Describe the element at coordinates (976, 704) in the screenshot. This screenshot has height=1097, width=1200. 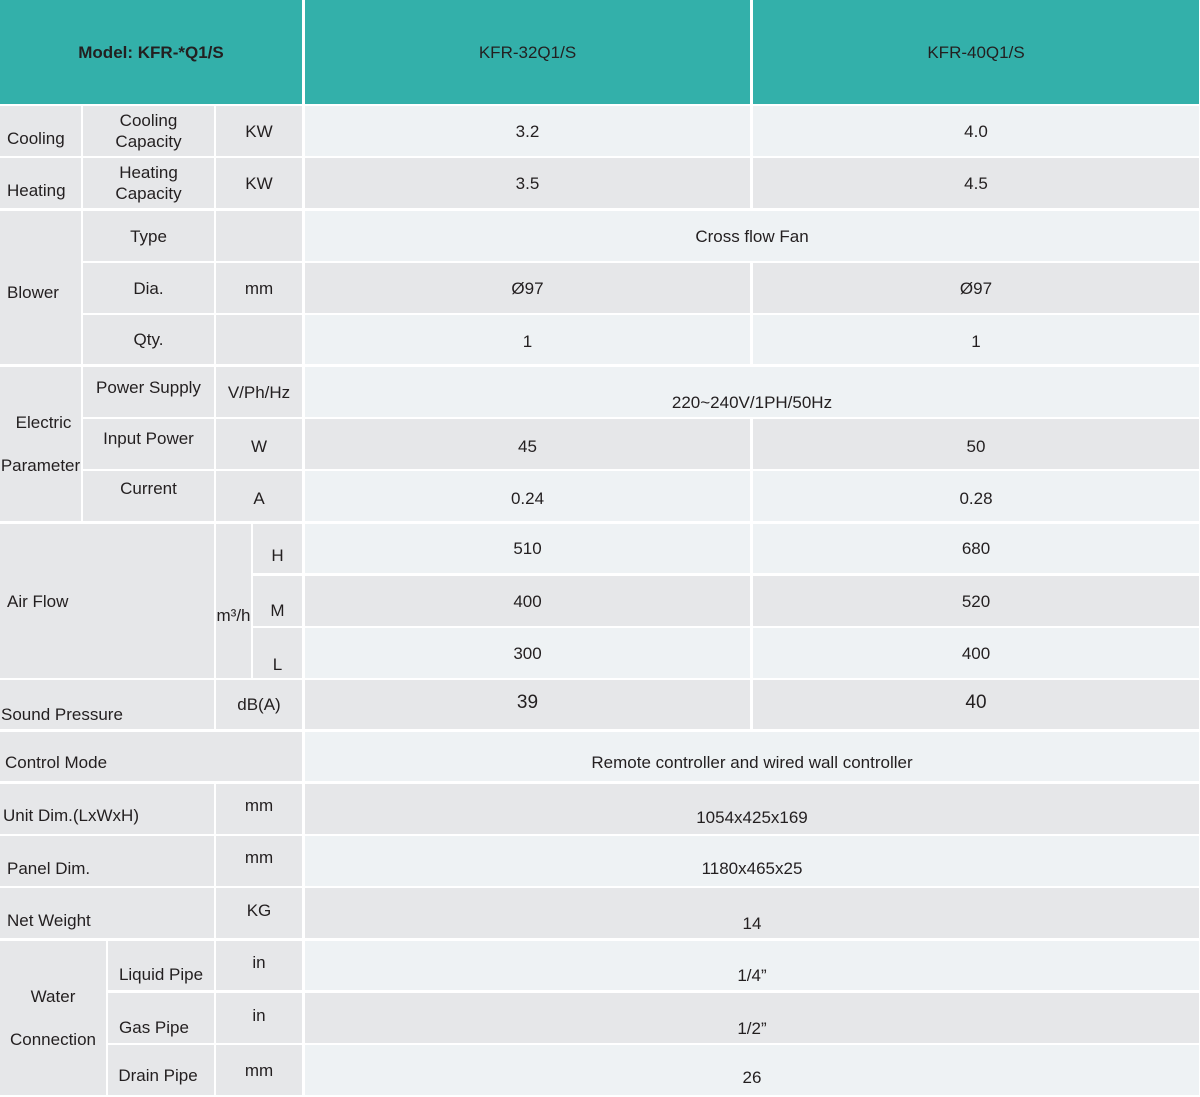
I see `sound-pressure-value-2: 40` at that location.